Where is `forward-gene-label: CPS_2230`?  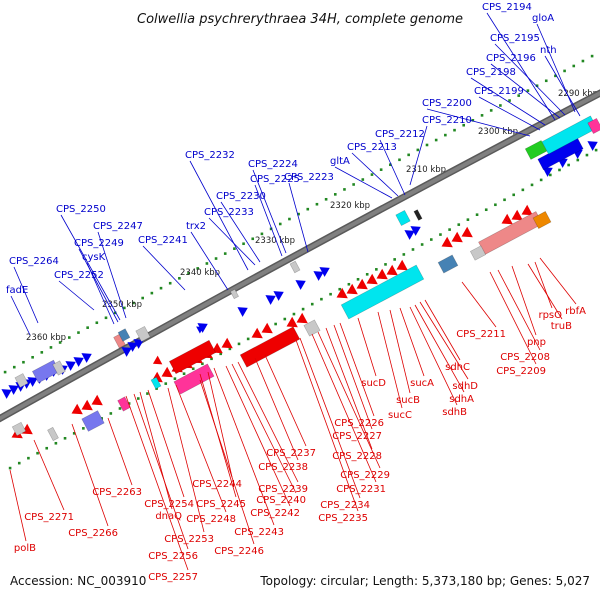 forward-gene-label: CPS_2230 is located at coordinates (241, 196).